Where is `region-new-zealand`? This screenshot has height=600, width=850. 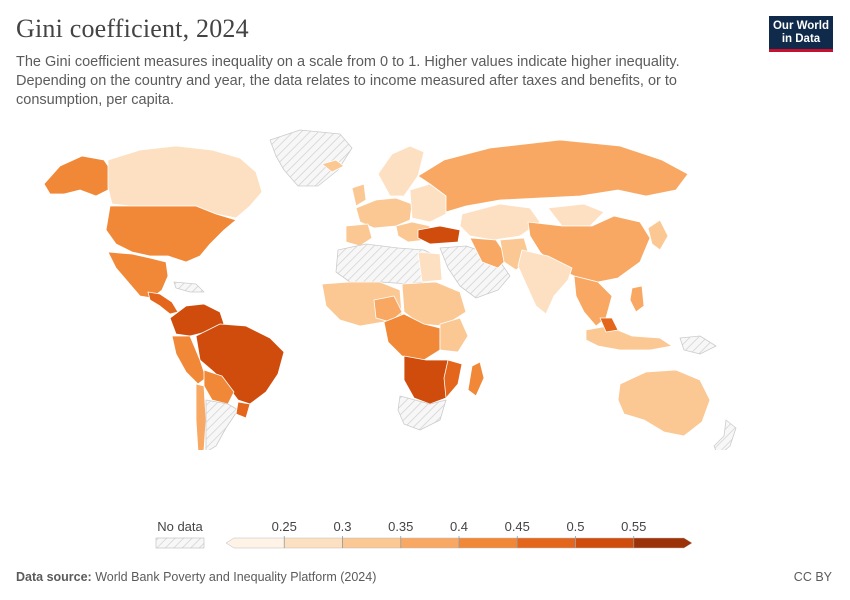 region-new-zealand is located at coordinates (725, 434).